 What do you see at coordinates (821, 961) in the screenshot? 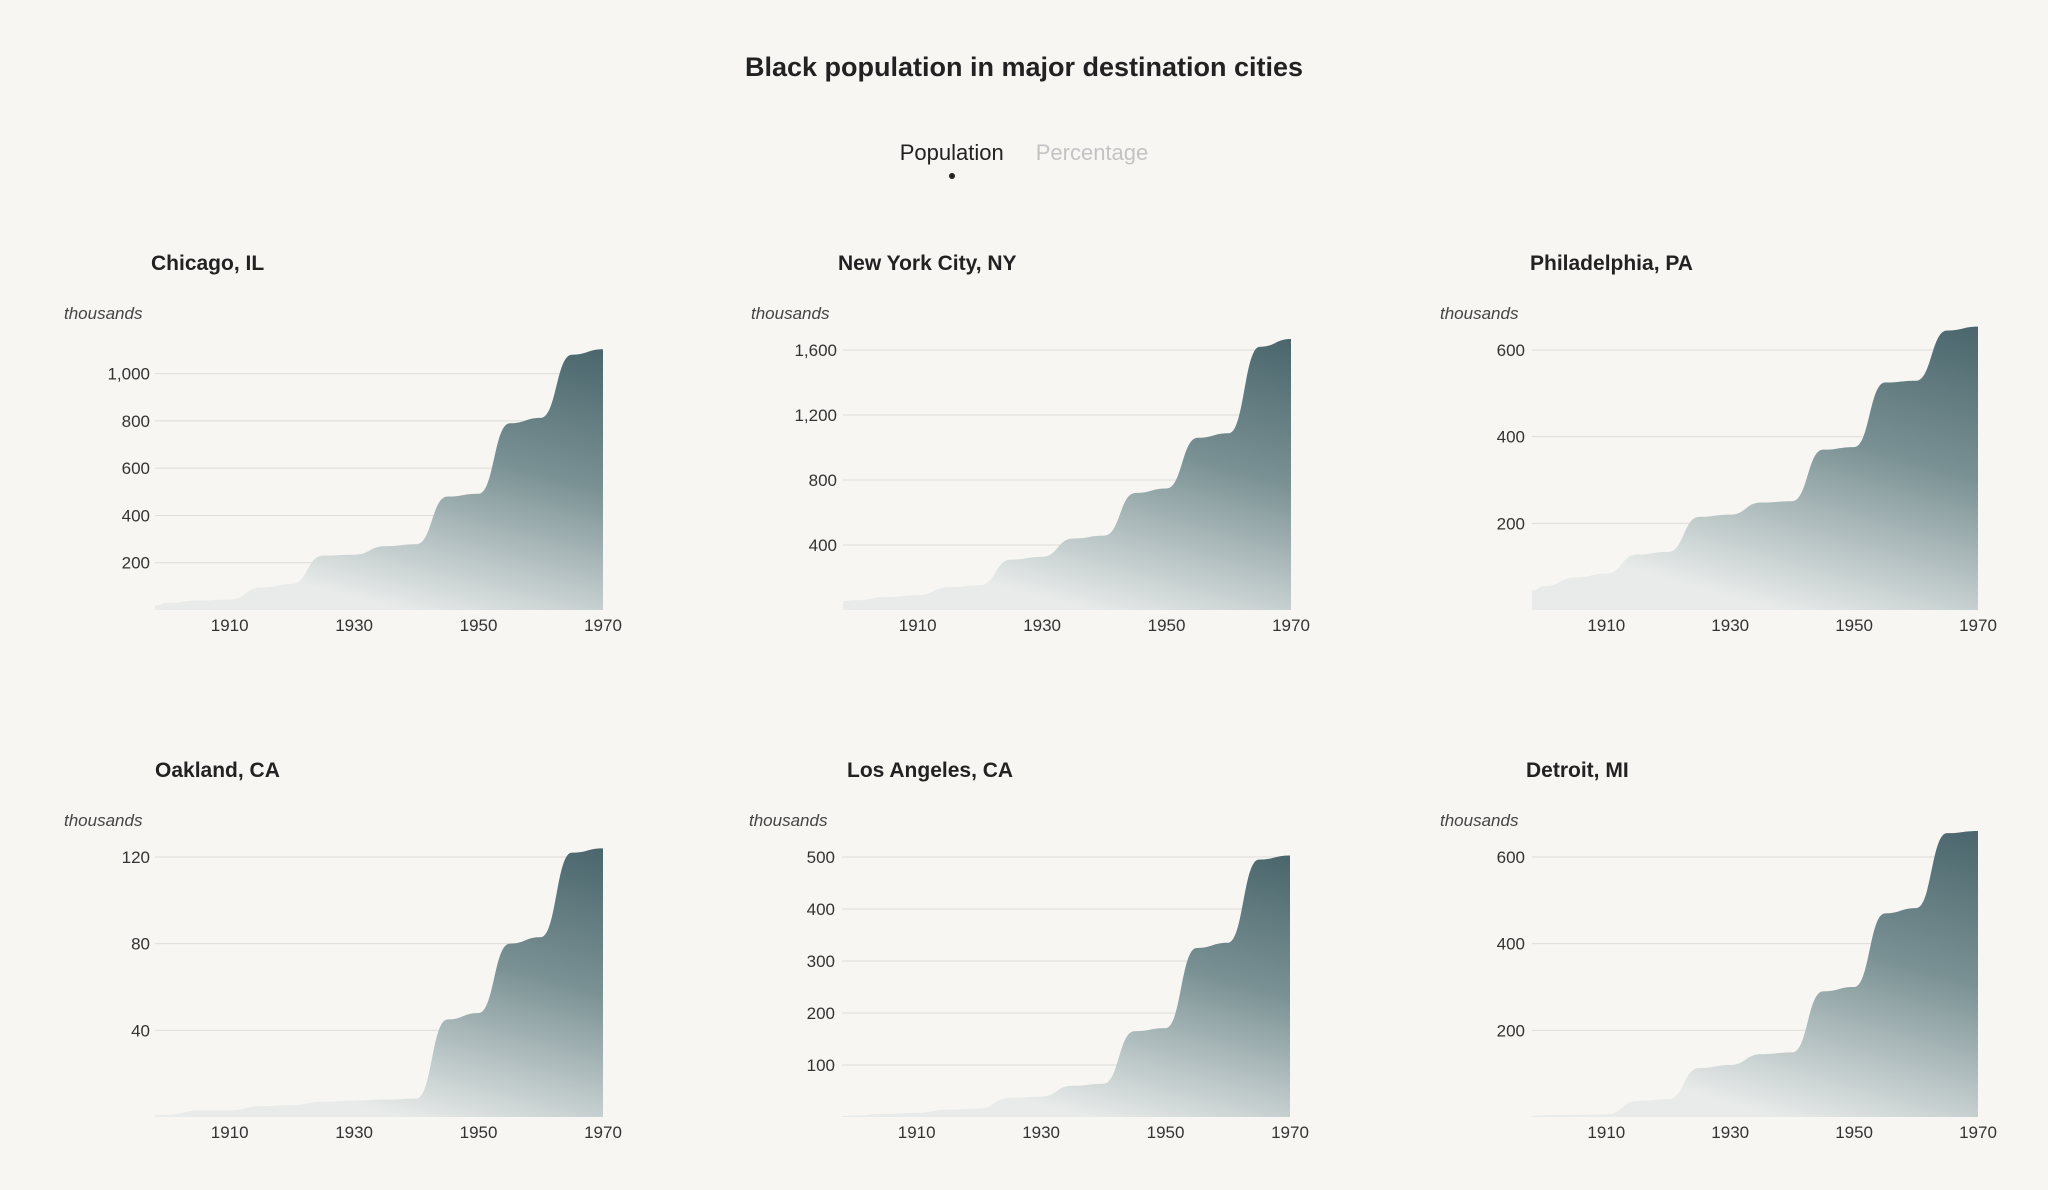
I see `y-tick-label: 300` at bounding box center [821, 961].